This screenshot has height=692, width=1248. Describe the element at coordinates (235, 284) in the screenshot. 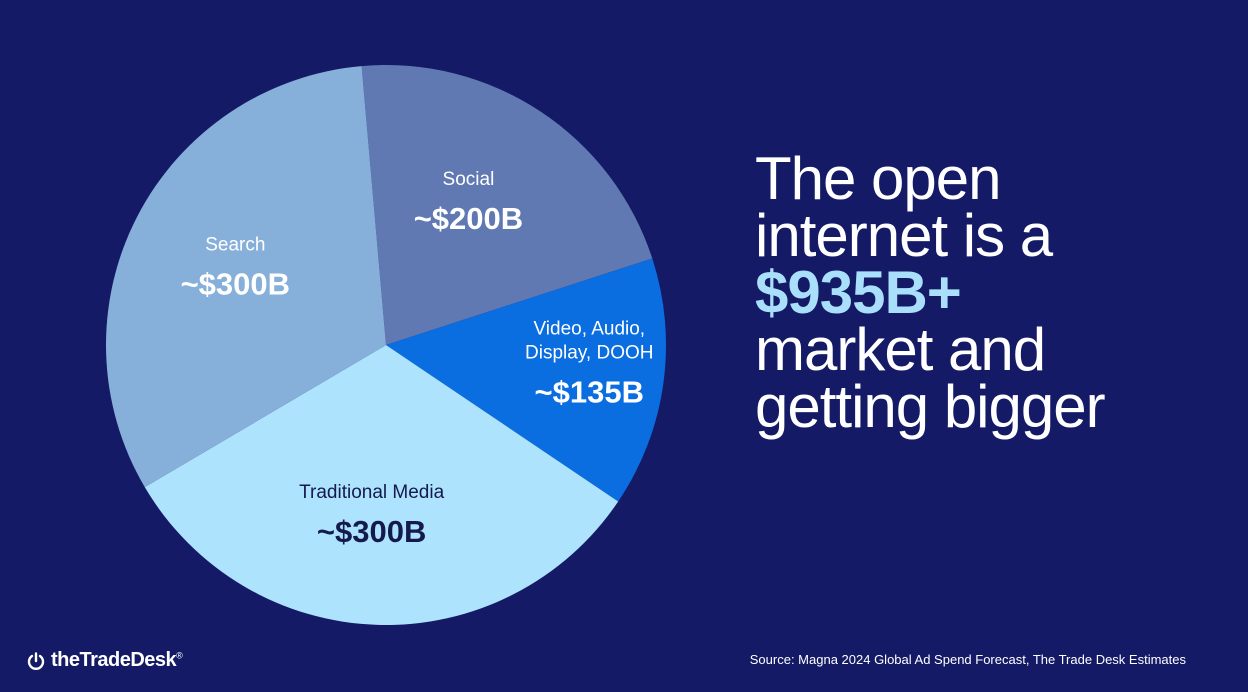

I see `slice-value-search: ~$300B` at that location.